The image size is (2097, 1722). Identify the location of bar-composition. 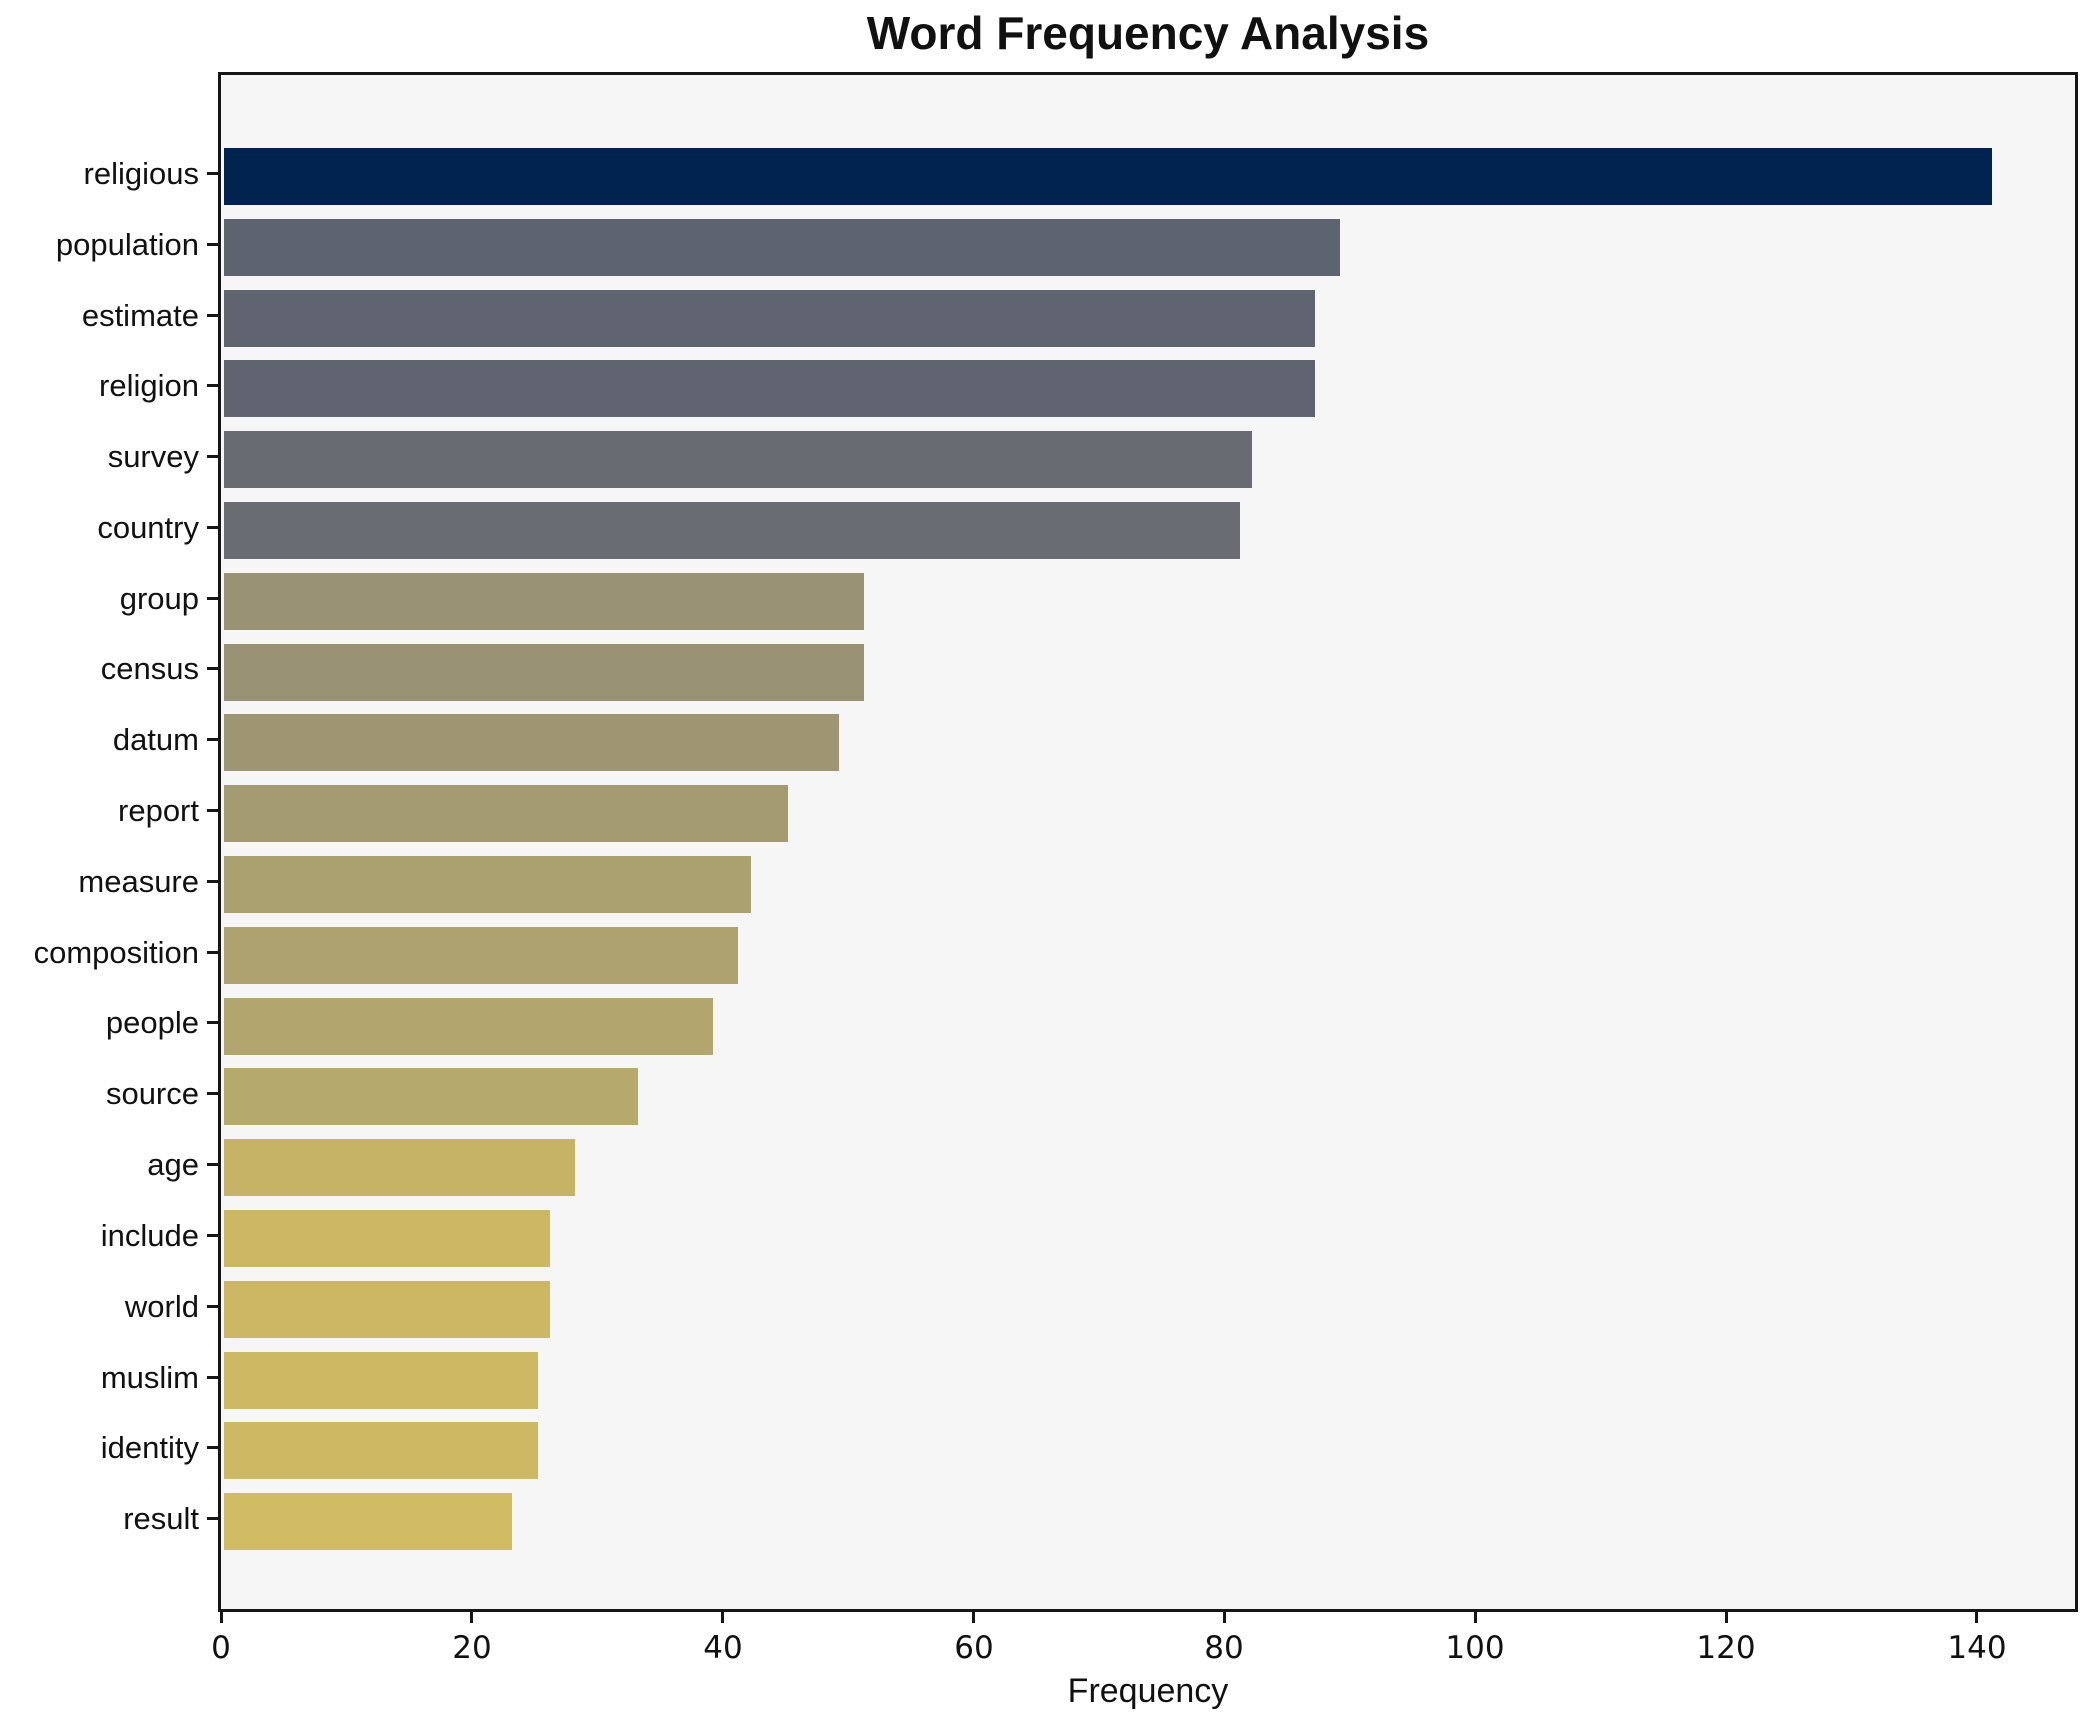
(481, 955).